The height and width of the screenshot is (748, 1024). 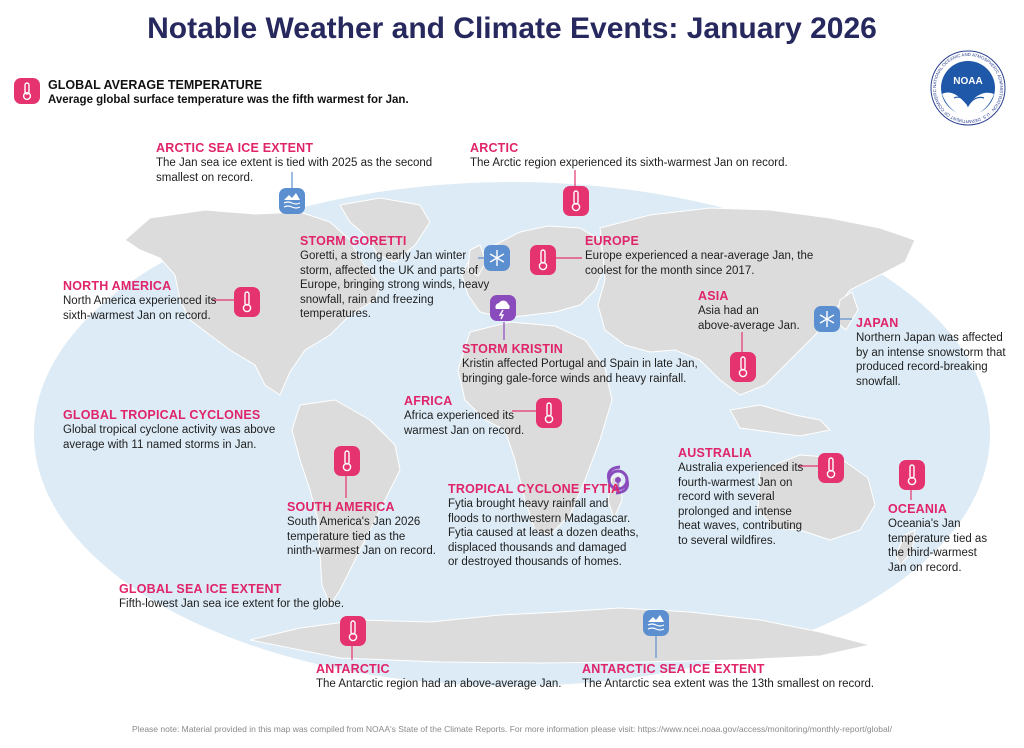 What do you see at coordinates (749, 311) in the screenshot?
I see `note-asia: ASIA Asia had an above-average Jan.` at bounding box center [749, 311].